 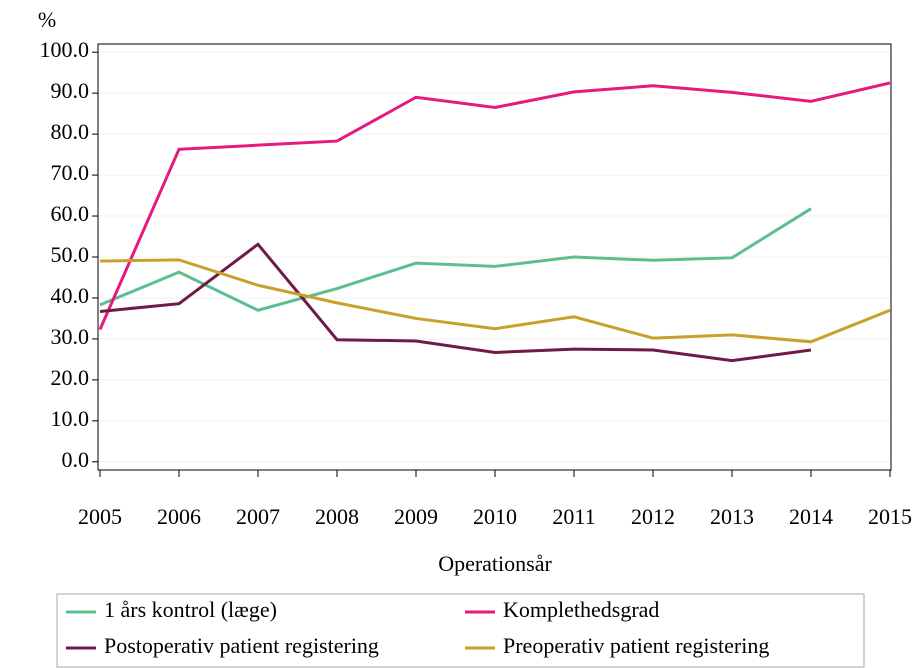 I want to click on y-tick-label: 60.0, so click(x=70, y=213).